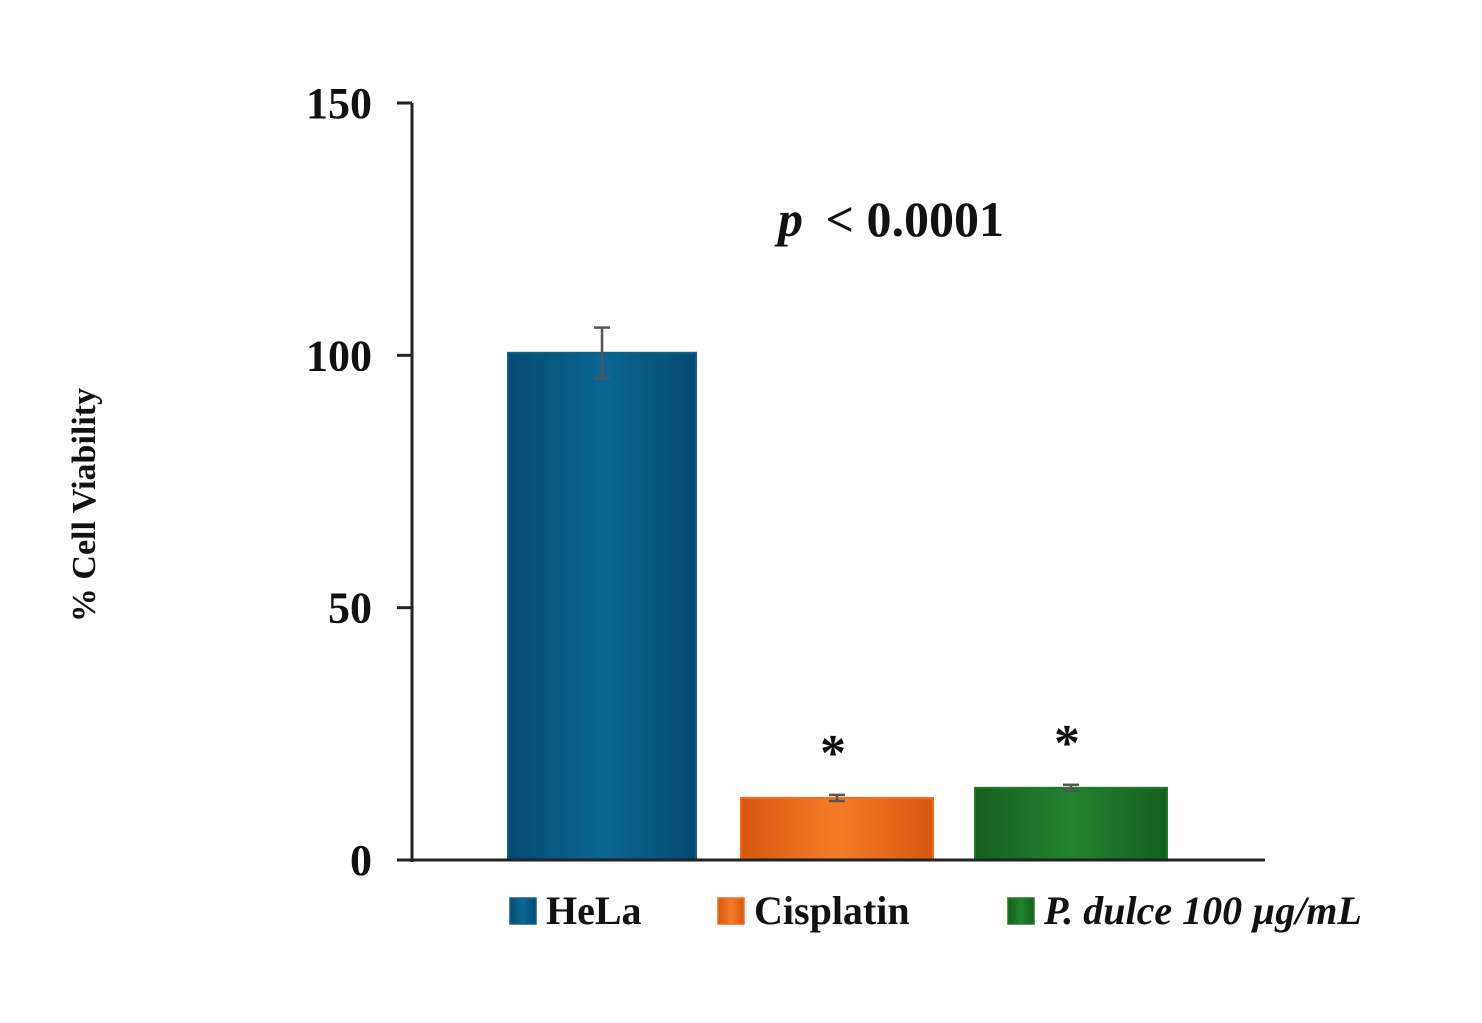 This screenshot has height=1023, width=1482. What do you see at coordinates (361, 860) in the screenshot?
I see `y-tick-label: 0` at bounding box center [361, 860].